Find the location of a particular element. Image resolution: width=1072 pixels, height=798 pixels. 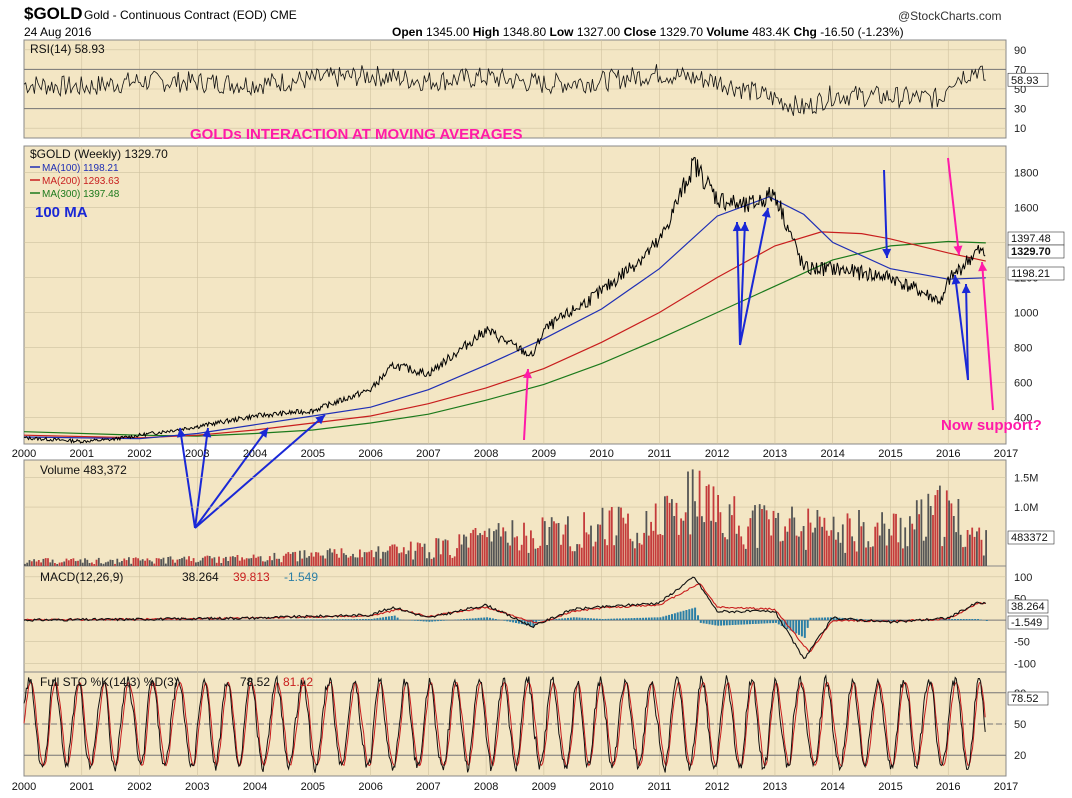

volume-right-label: 483372 is located at coordinates (1029, 538).